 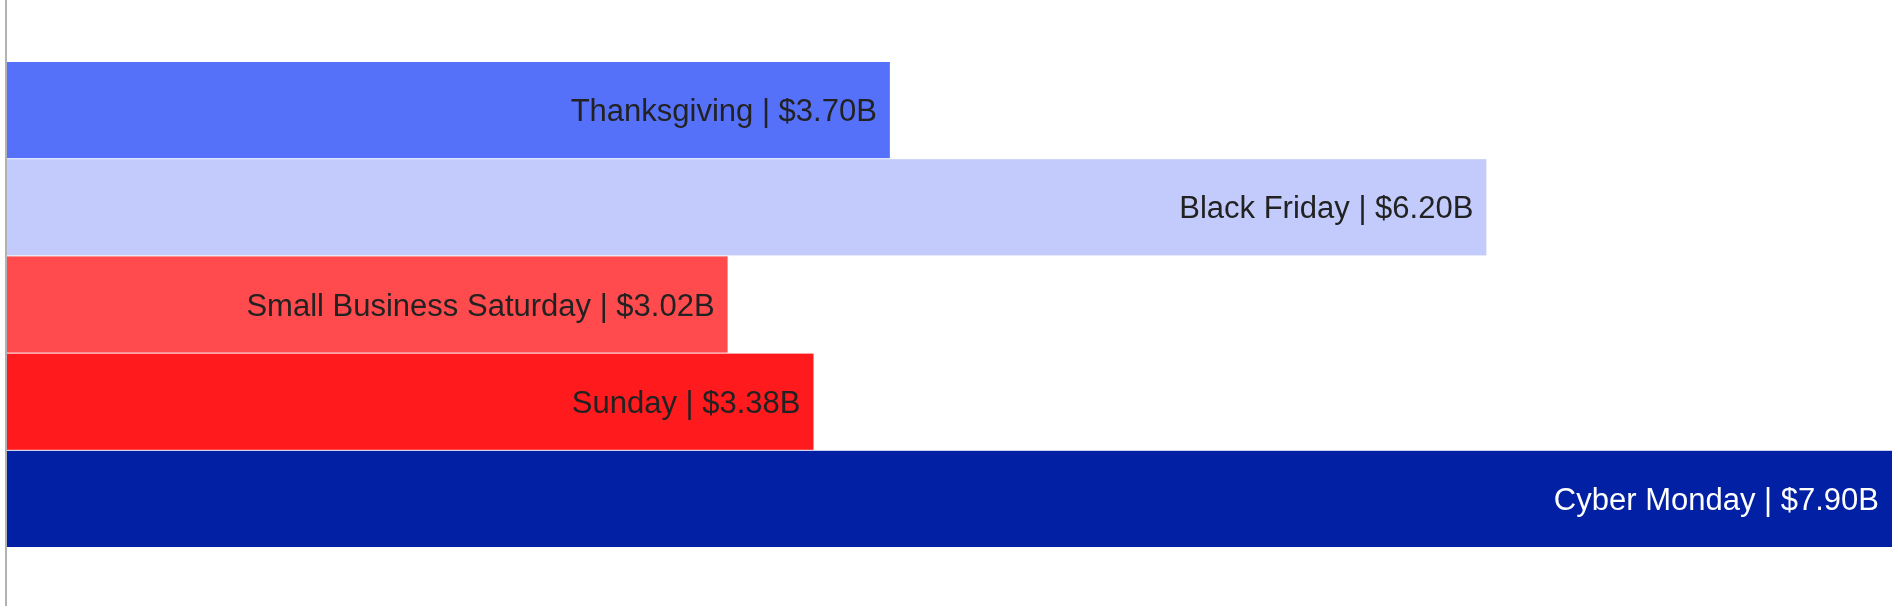 What do you see at coordinates (662, 110) in the screenshot?
I see `y-tick-label: Thanksgiving` at bounding box center [662, 110].